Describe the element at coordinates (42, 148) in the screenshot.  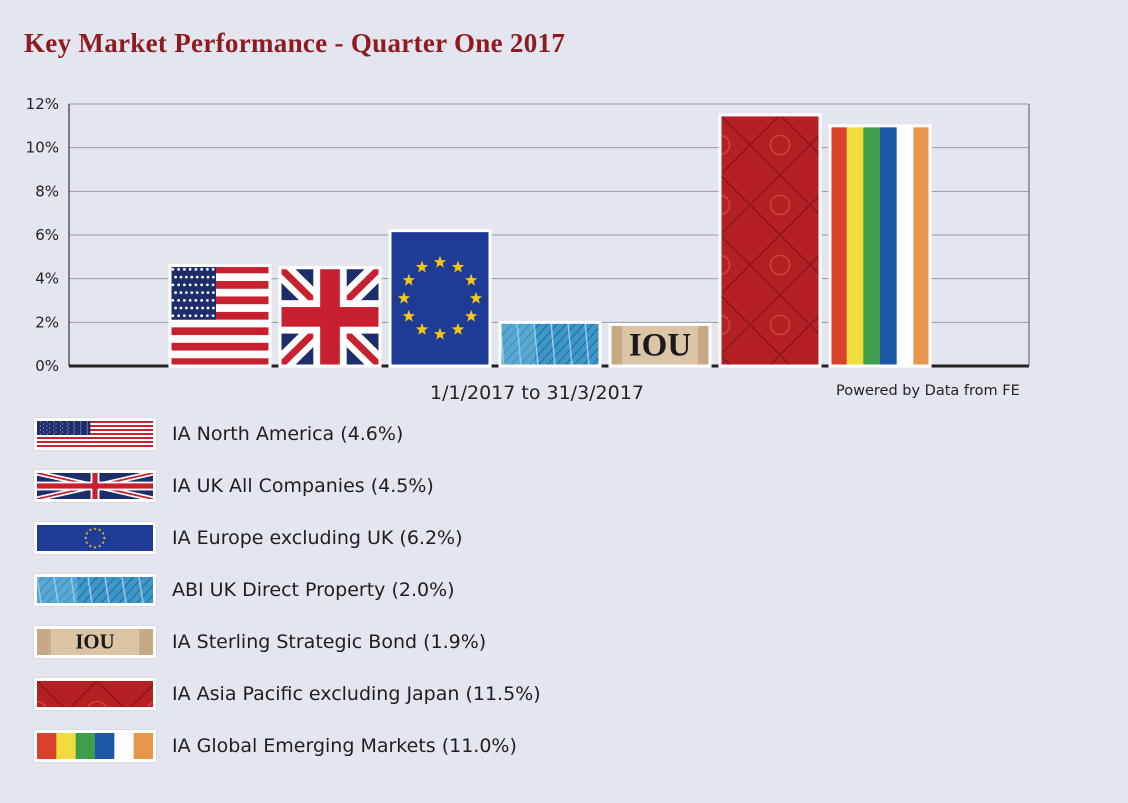
I see `y-tick-label: 10%` at that location.